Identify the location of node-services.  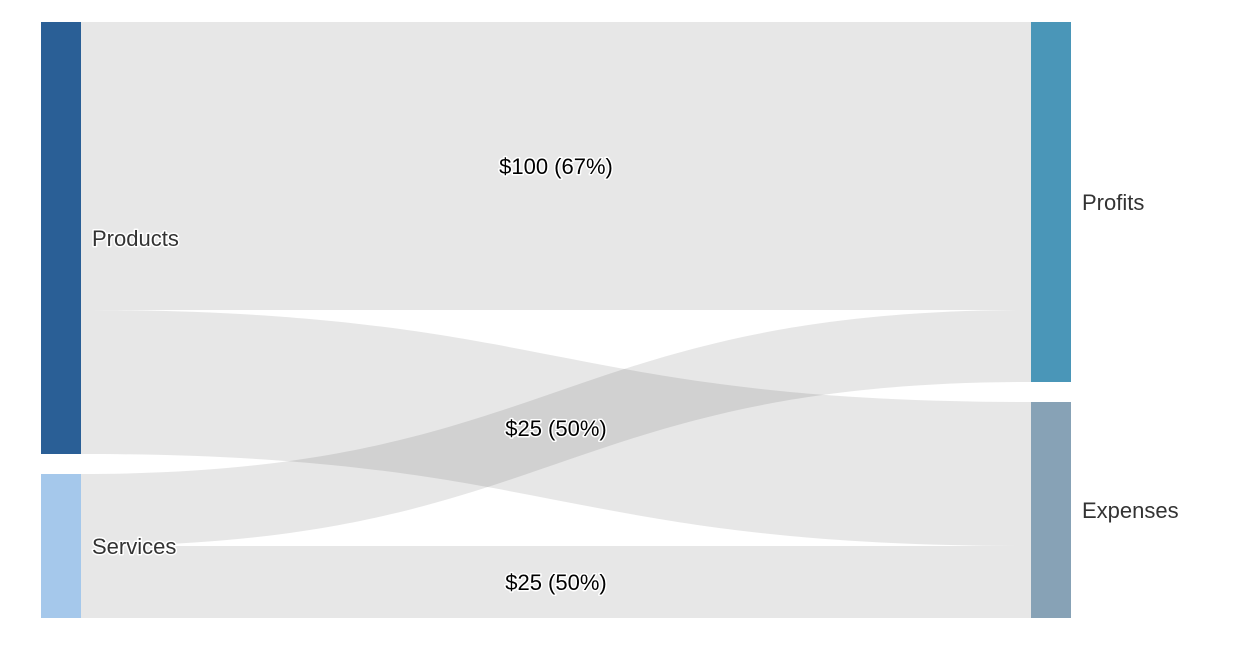
(61, 546).